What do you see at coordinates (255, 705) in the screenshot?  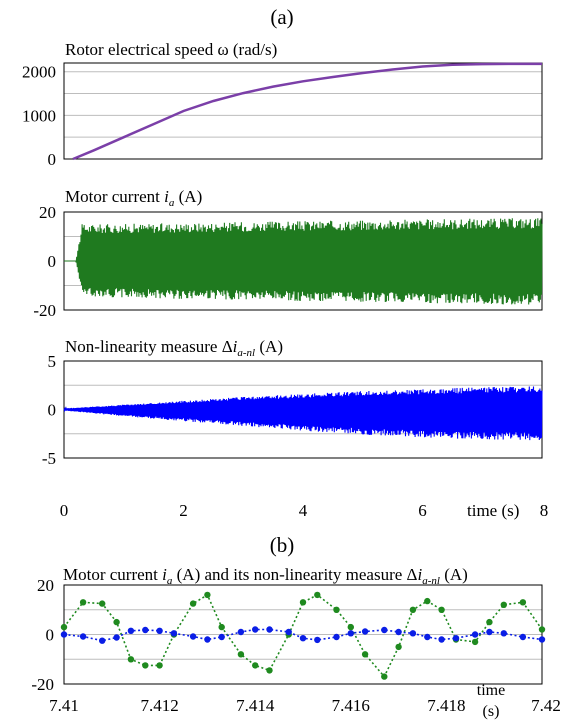 I see `x-tick-label: 7.414` at bounding box center [255, 705].